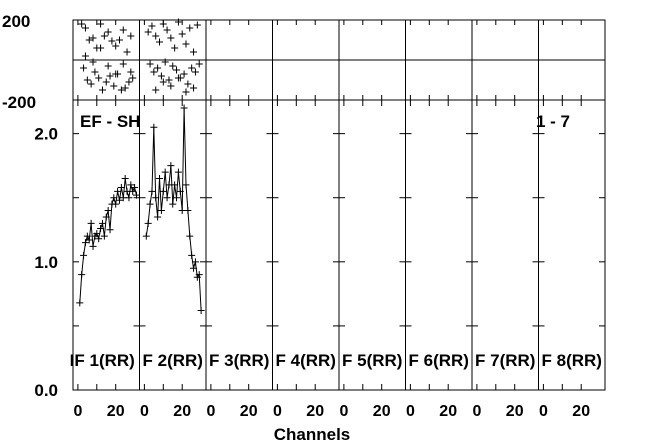 The height and width of the screenshot is (442, 647). What do you see at coordinates (173, 209) in the screenshot?
I see `amplitude-line` at bounding box center [173, 209].